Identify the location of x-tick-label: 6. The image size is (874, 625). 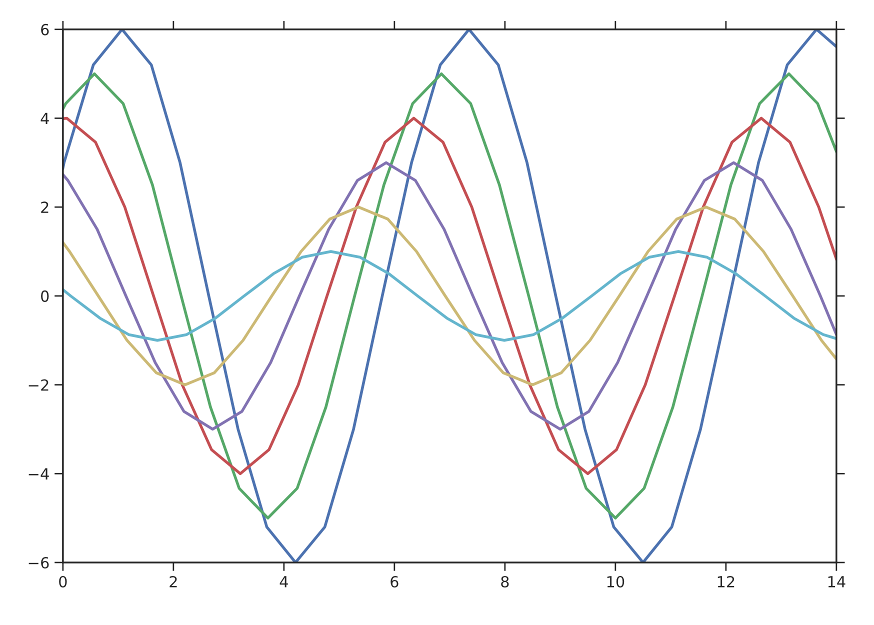
(394, 582).